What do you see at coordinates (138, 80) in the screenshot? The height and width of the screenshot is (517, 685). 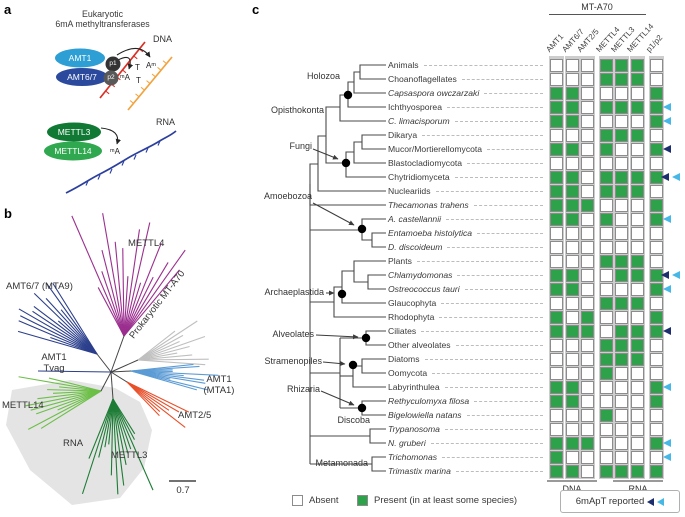 I see `base-t-lower: T` at bounding box center [138, 80].